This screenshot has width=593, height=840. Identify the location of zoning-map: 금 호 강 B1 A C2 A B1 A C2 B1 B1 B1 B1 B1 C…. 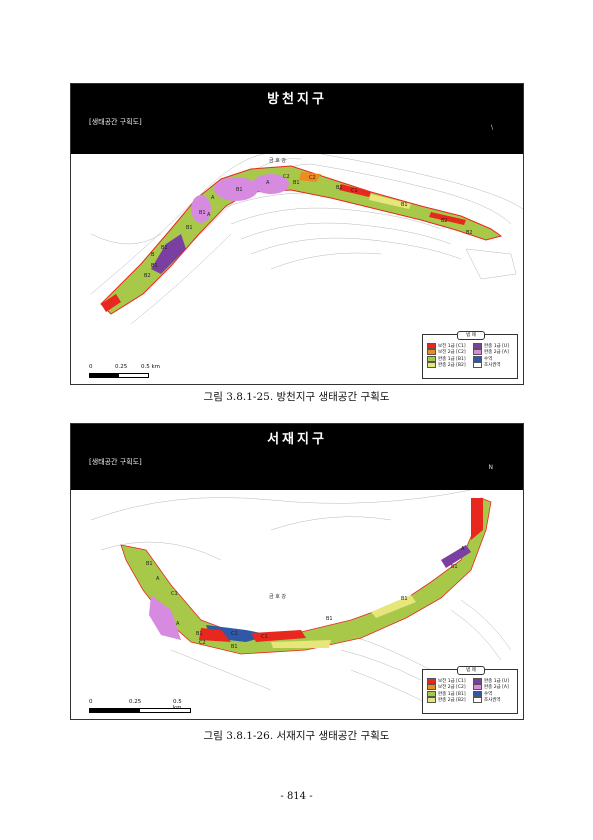
(306, 239).